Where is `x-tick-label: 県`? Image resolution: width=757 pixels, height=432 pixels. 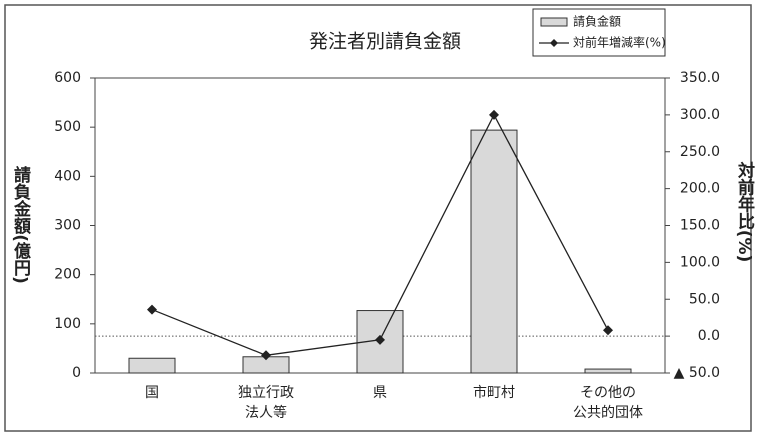 x-tick-label: 県 is located at coordinates (380, 393).